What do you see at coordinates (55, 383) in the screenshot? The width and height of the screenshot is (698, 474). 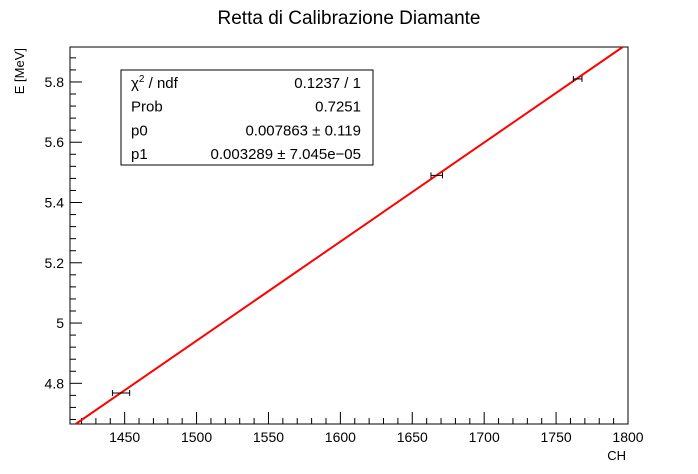 I see `y-tick-label: 4.8` at bounding box center [55, 383].